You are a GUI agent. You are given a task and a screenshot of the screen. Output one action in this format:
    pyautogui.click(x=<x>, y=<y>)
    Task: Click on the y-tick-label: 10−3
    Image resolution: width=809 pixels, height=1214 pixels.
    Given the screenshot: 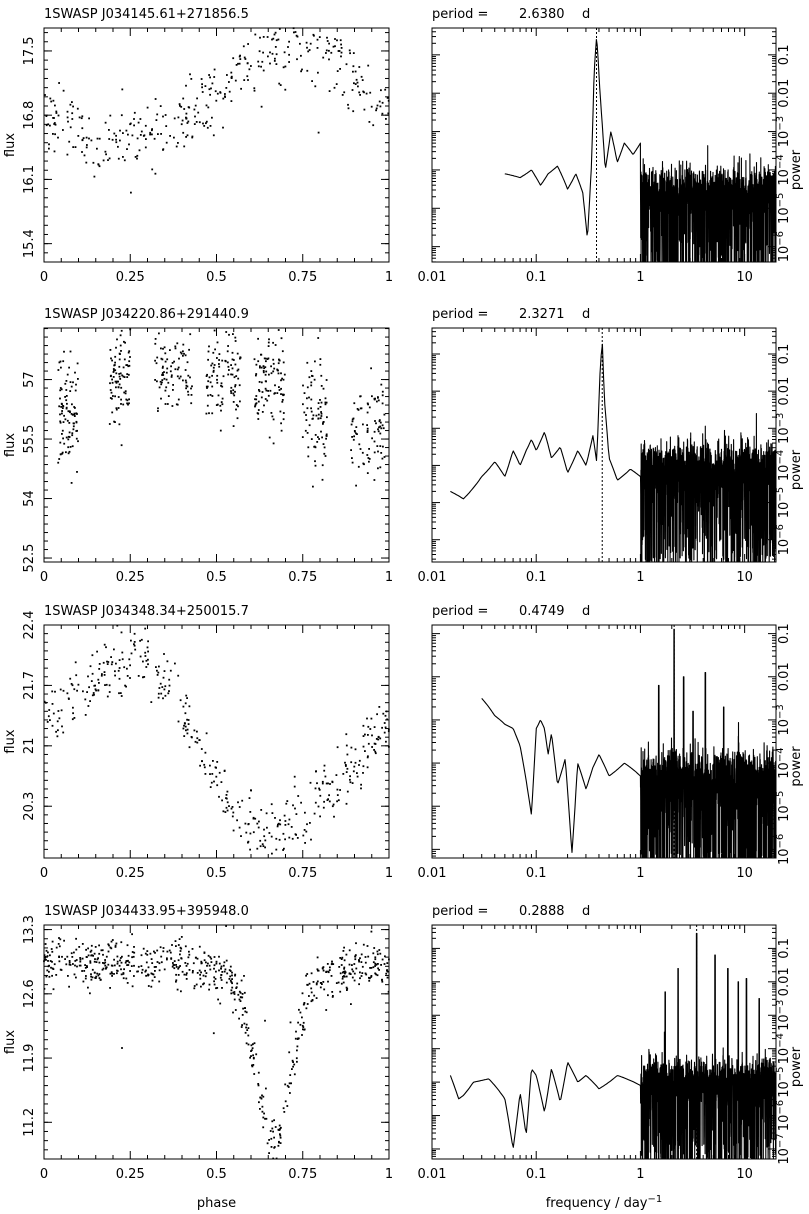 What is the action you would take?
    pyautogui.click(x=784, y=131)
    